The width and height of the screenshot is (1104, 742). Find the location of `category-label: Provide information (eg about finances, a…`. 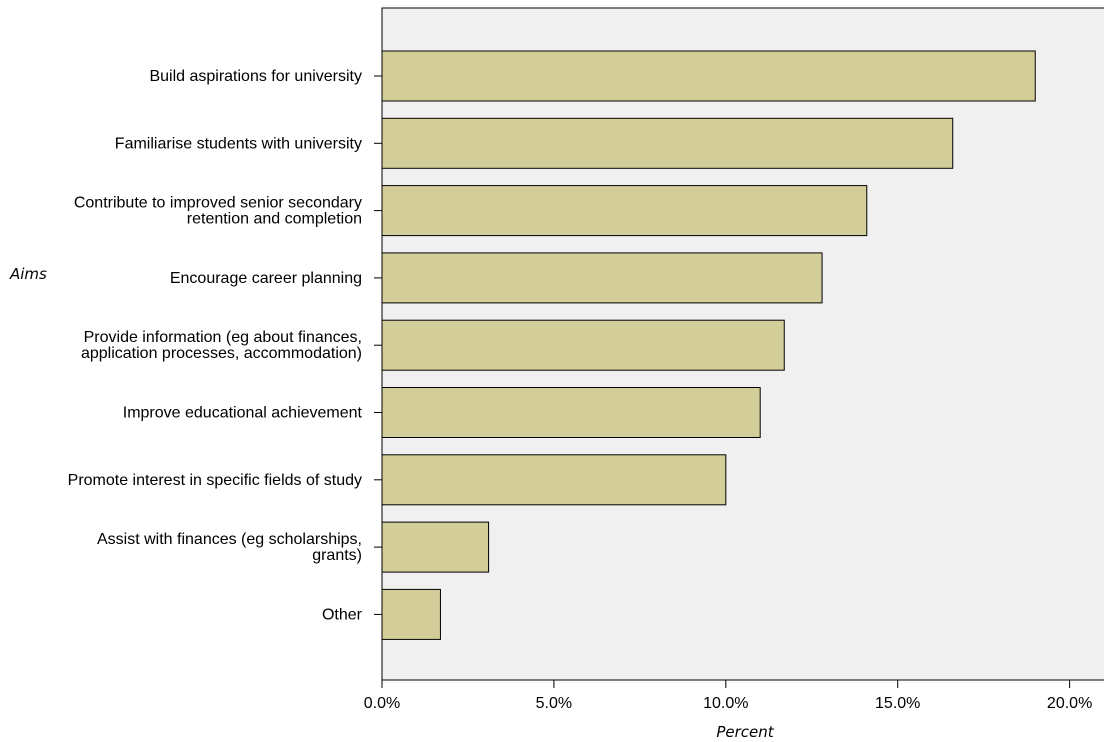

category-label: Provide information (eg about finances, a… is located at coordinates (221, 345).